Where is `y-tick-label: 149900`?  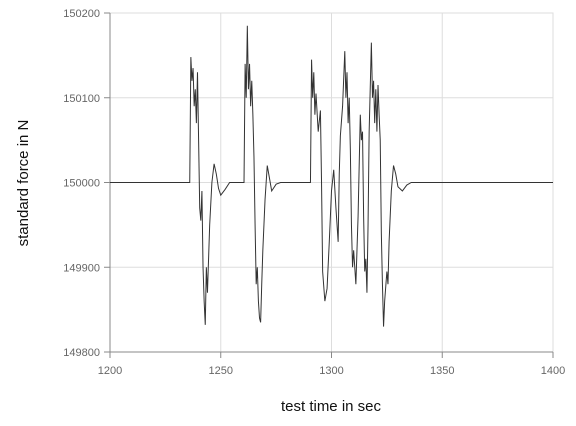
y-tick-label: 149900 is located at coordinates (81, 268).